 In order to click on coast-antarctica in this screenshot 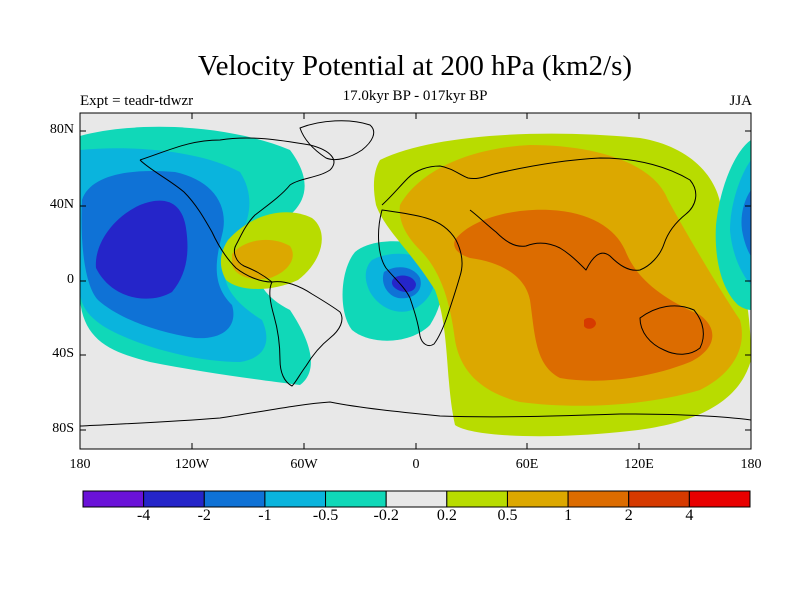, I will do `click(415, 414)`.